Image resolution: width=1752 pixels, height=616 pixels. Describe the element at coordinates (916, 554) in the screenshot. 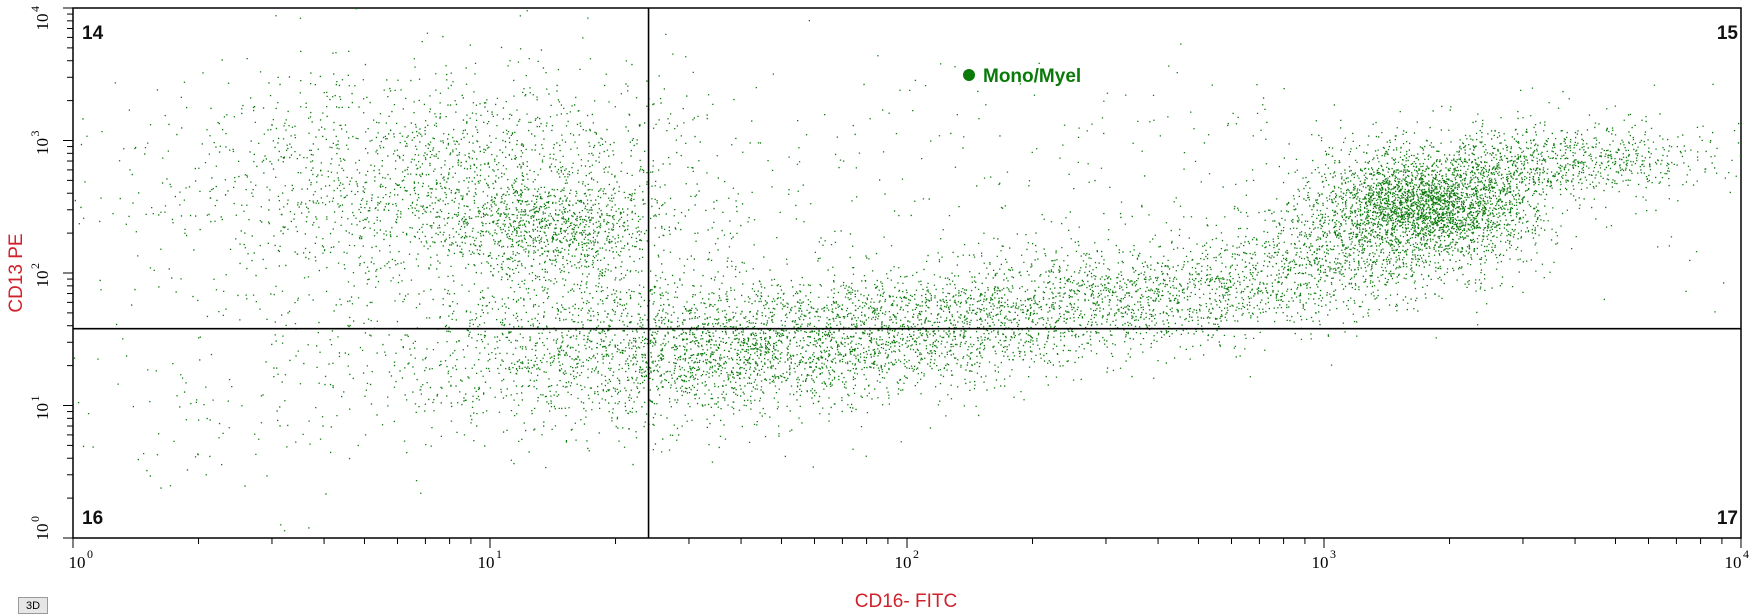

I see `x-tick-label-exponent: 2` at that location.